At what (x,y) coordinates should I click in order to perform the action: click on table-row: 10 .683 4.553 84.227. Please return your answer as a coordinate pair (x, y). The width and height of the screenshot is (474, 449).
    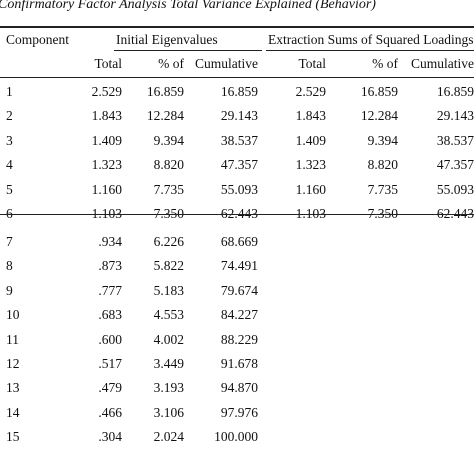
    Looking at the image, I should click on (237, 315).